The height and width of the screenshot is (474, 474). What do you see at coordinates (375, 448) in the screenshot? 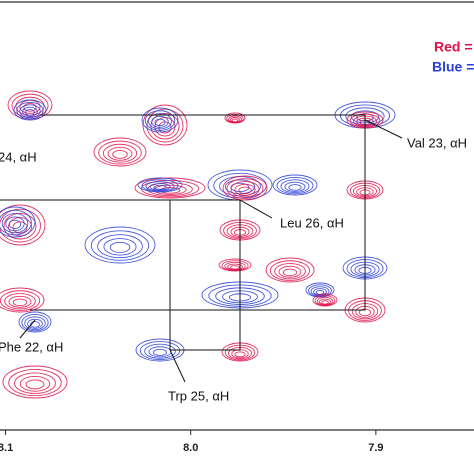
I see `x-tick-label: 7.9` at bounding box center [375, 448].